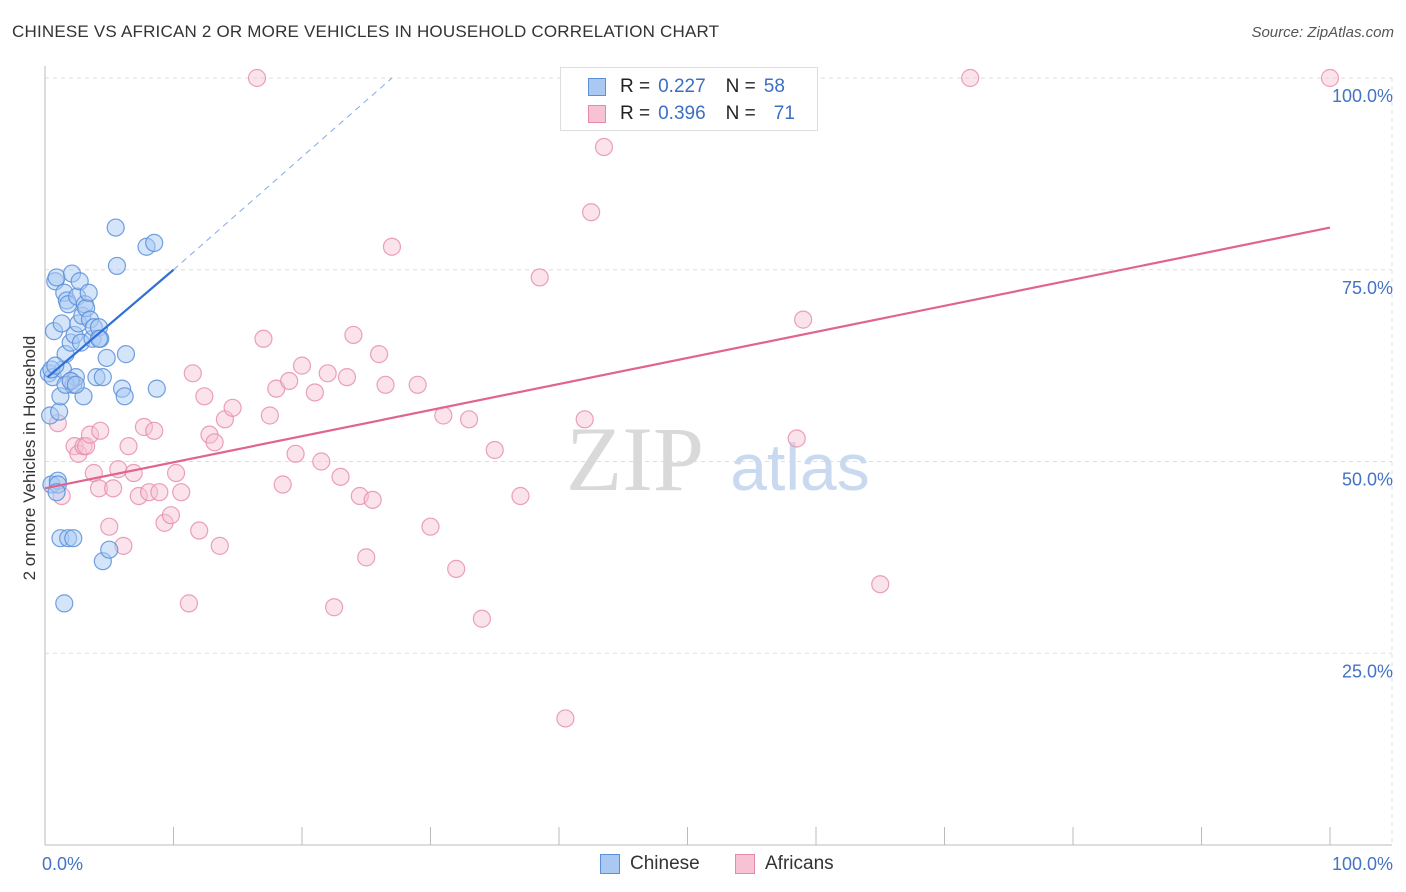 The image size is (1406, 892). What do you see at coordinates (799, 467) in the screenshot?
I see `watermark-atlas: atlas` at bounding box center [799, 467].